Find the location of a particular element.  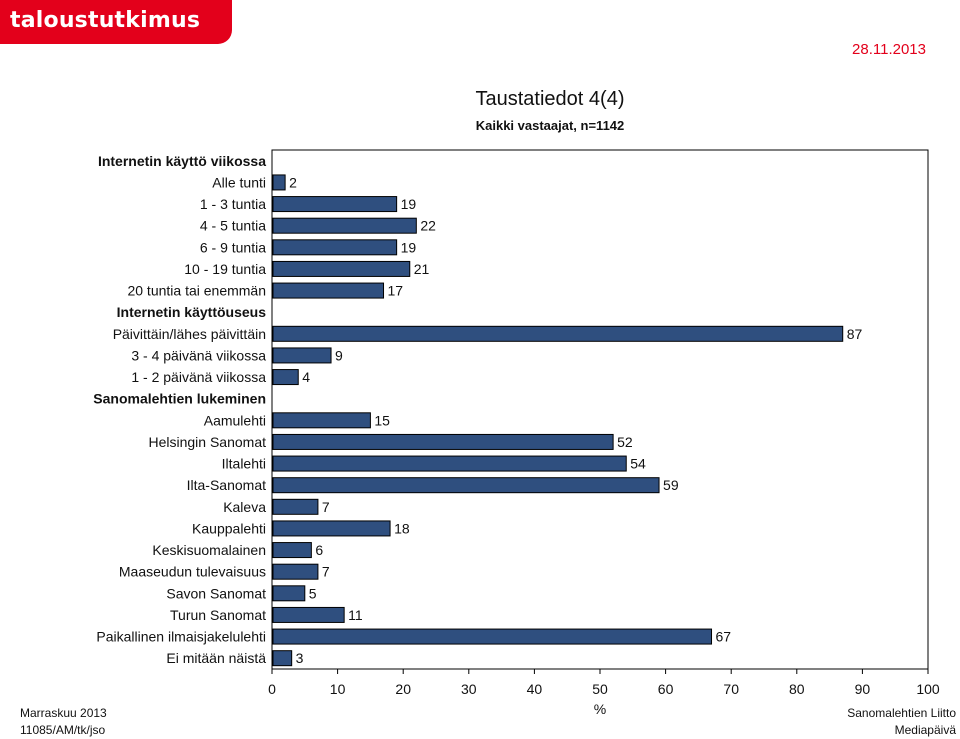

category-label: Aamulehti is located at coordinates (235, 420).